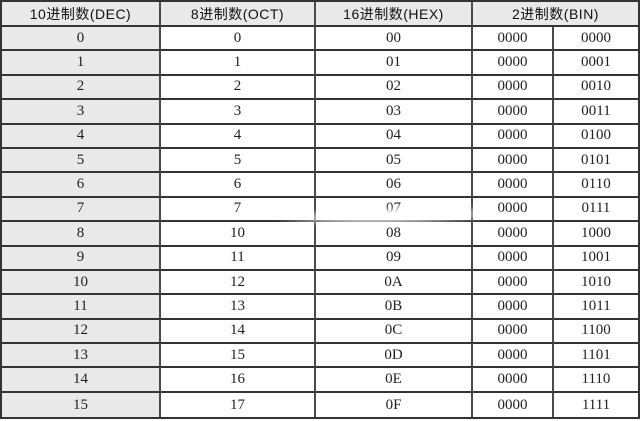 The width and height of the screenshot is (640, 421). Describe the element at coordinates (394, 39) in the screenshot. I see `cell-hex-row-0: 00` at that location.